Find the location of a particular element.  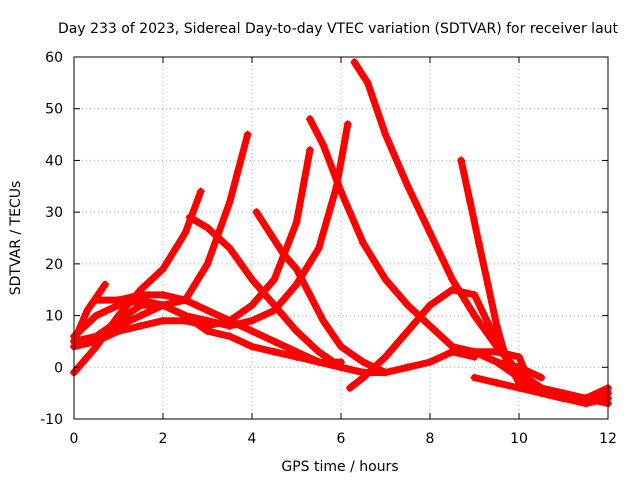

y-tick-label: 40 is located at coordinates (54, 161).